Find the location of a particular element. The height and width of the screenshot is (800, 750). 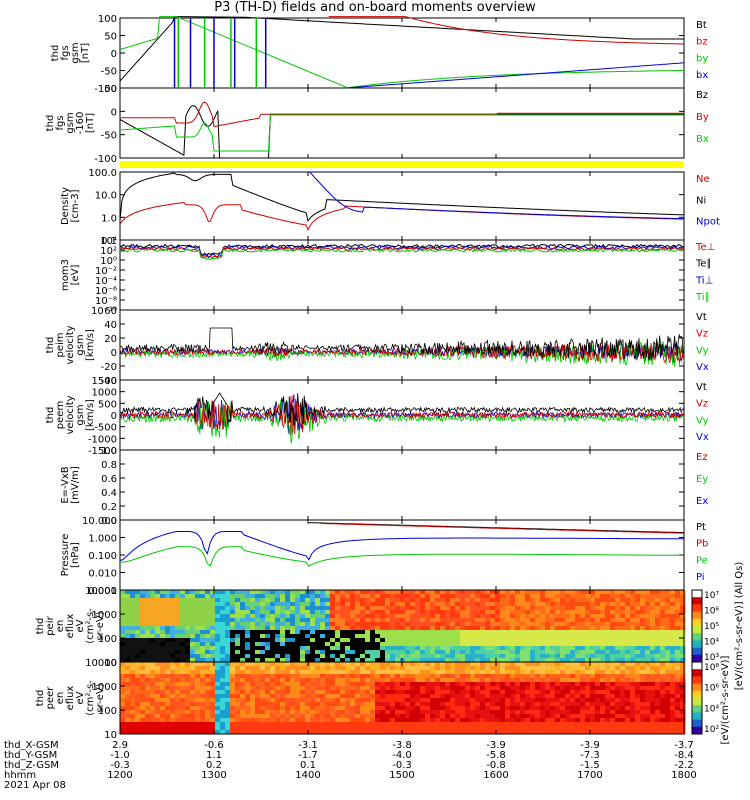

legend-by: By is located at coordinates (702, 117).